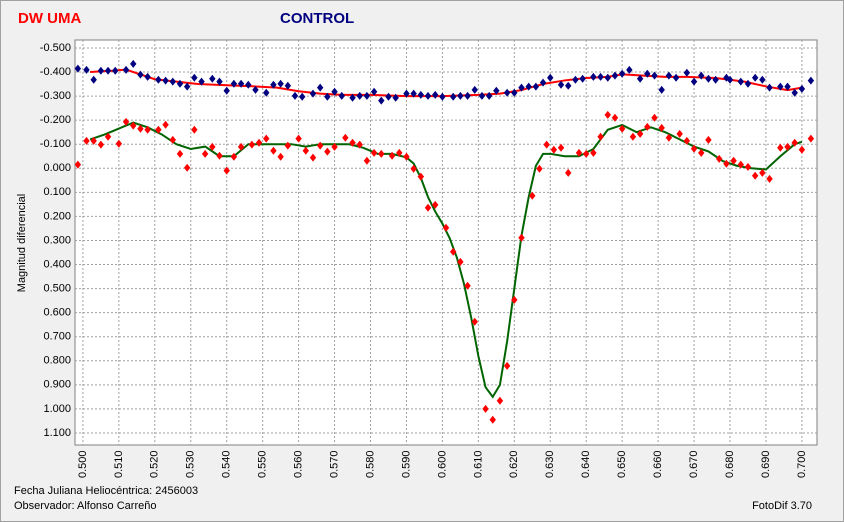 This screenshot has width=844, height=522. What do you see at coordinates (49, 18) in the screenshot?
I see `legend-entry: DW UMA` at bounding box center [49, 18].